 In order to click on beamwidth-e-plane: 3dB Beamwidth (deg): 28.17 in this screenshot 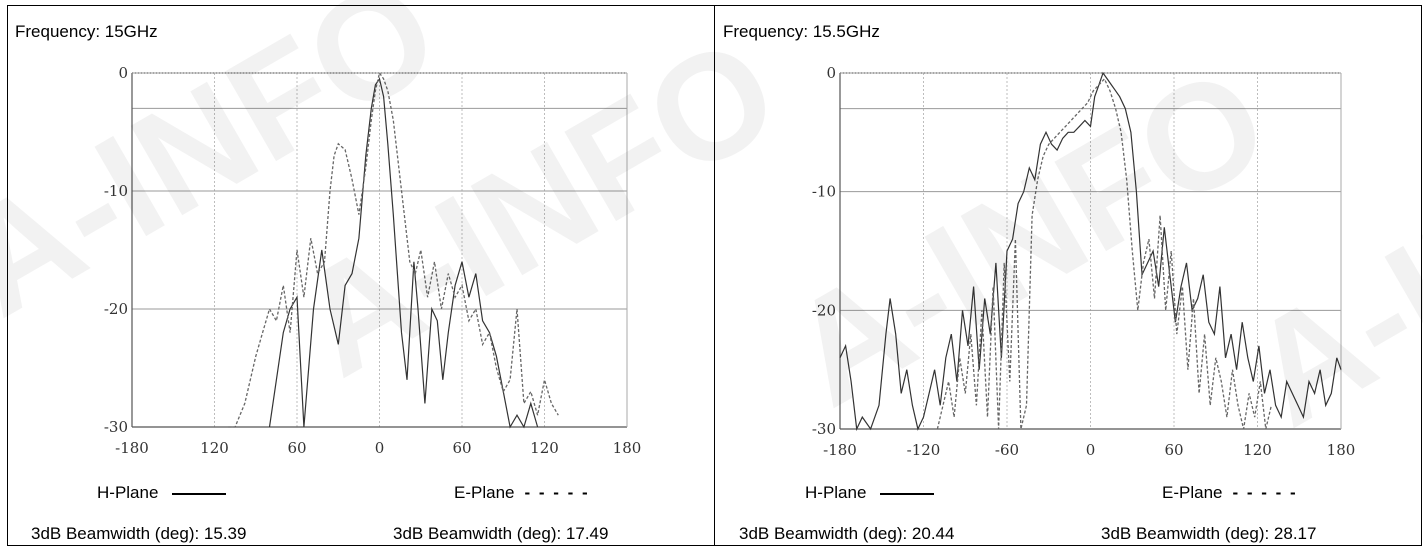, I will do `click(1209, 533)`.